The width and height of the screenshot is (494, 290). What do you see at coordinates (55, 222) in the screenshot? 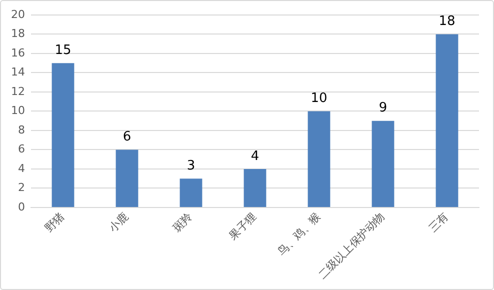
I see `x-tick-label: 野猪` at bounding box center [55, 222].